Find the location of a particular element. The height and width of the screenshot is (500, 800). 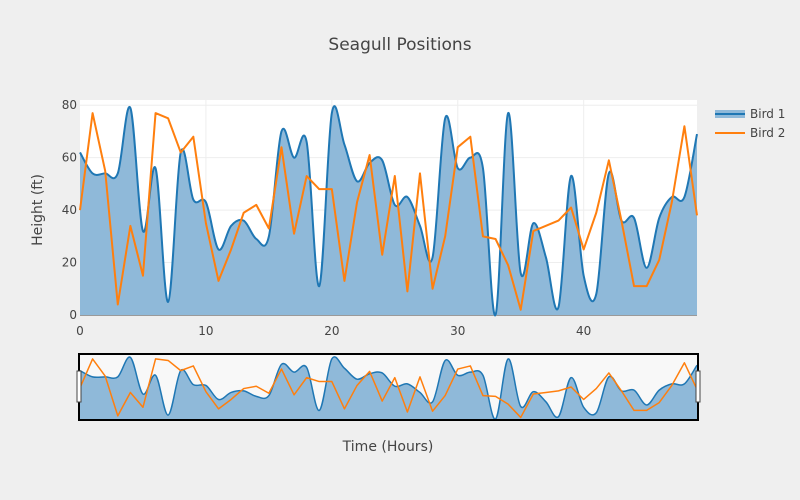

range-slider-handle-right is located at coordinates (698, 386).